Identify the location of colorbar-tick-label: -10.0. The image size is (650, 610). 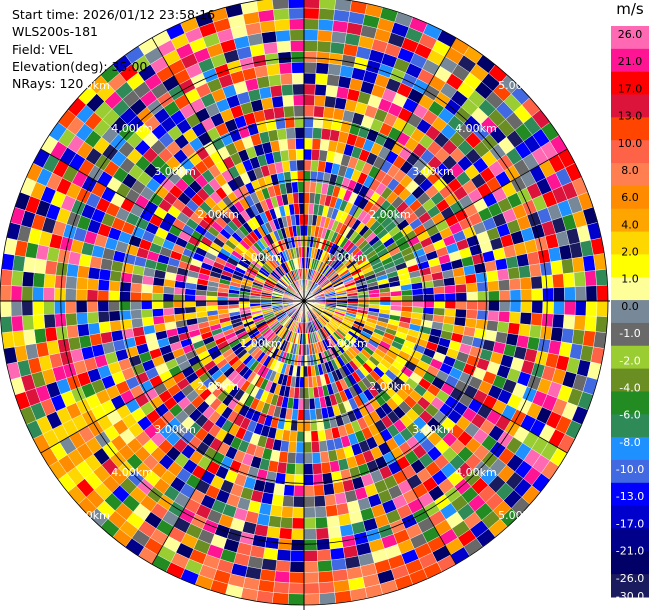
(630, 469).